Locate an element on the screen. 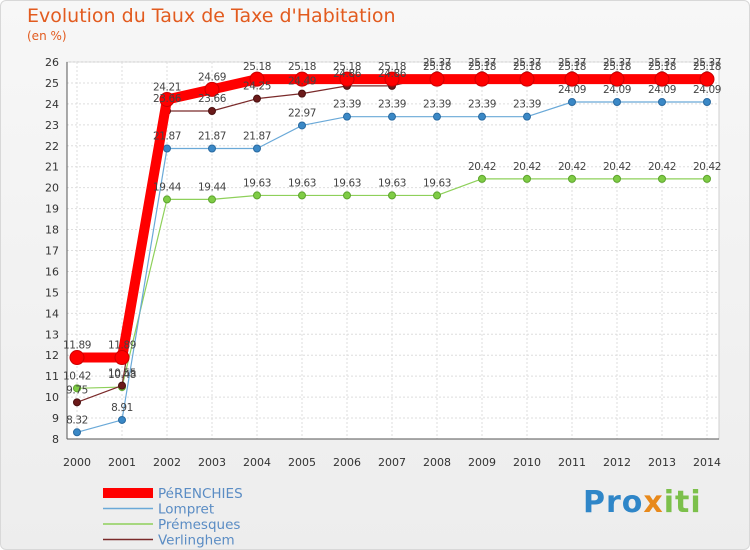  y-tick-label: 10 is located at coordinates (52, 397).